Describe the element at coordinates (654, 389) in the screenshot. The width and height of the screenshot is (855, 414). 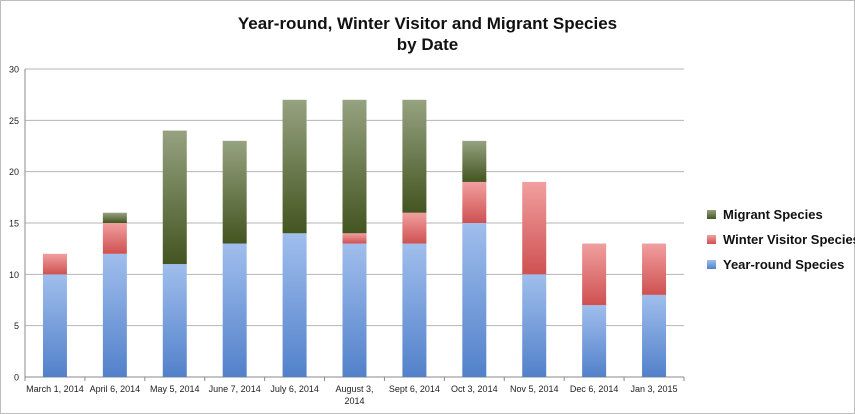
I see `x-tick-label: Jan 3, 2015` at that location.